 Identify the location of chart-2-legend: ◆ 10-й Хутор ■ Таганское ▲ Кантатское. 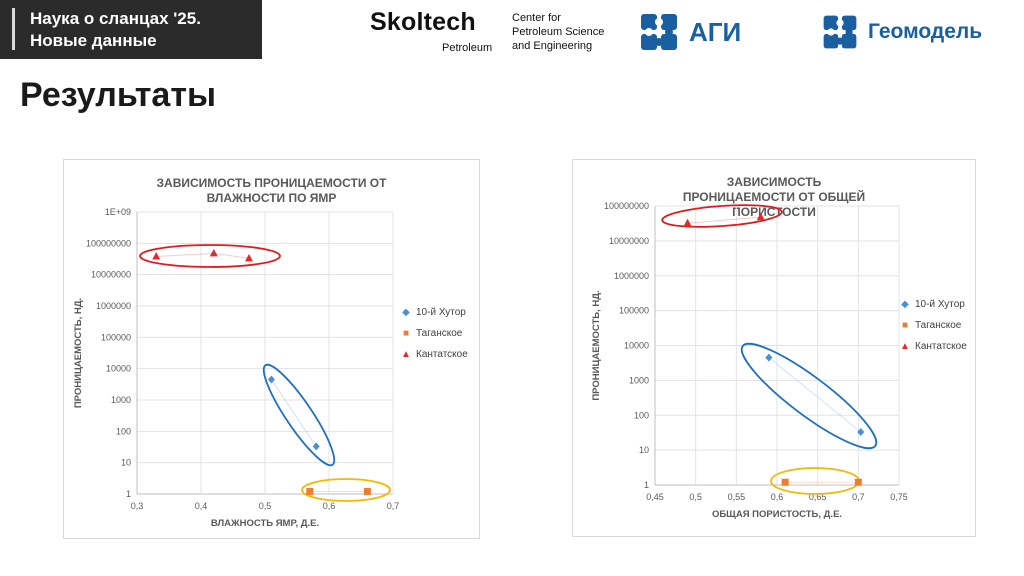
(933, 325).